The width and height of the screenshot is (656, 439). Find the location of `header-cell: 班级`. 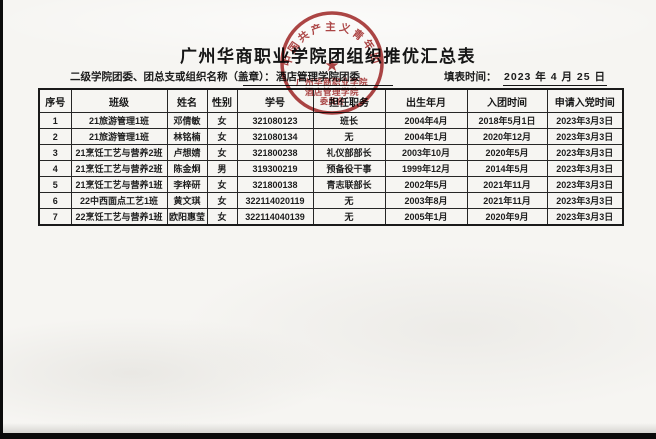

header-cell: 班级 is located at coordinates (119, 100).